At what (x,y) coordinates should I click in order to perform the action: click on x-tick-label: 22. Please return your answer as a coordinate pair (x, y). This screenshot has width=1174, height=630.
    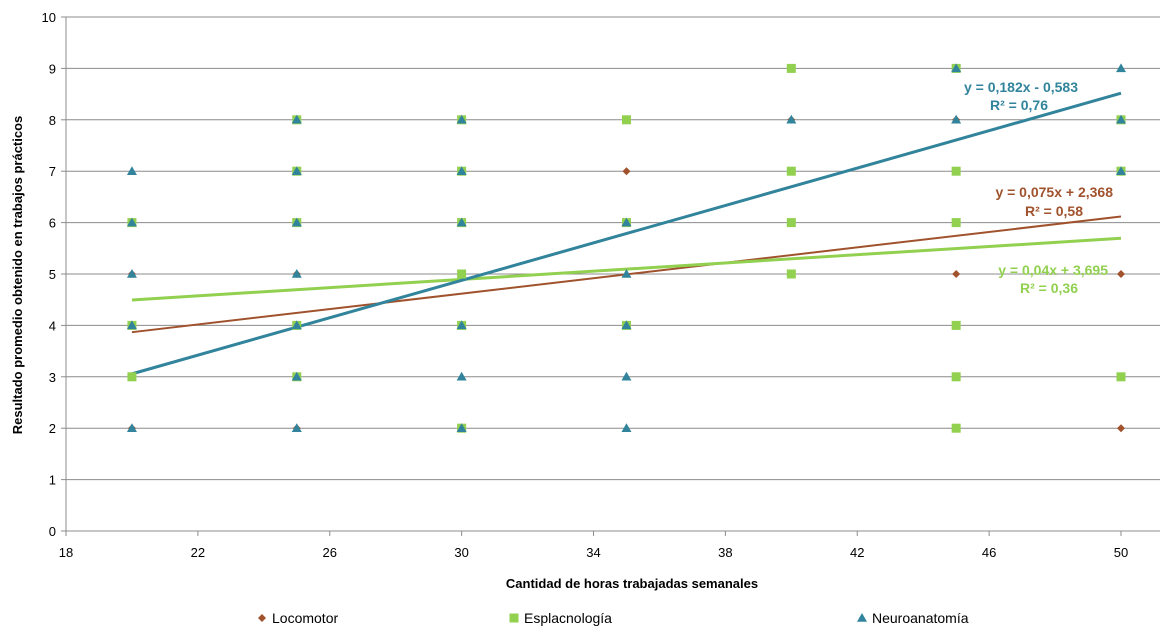
    Looking at the image, I should click on (198, 552).